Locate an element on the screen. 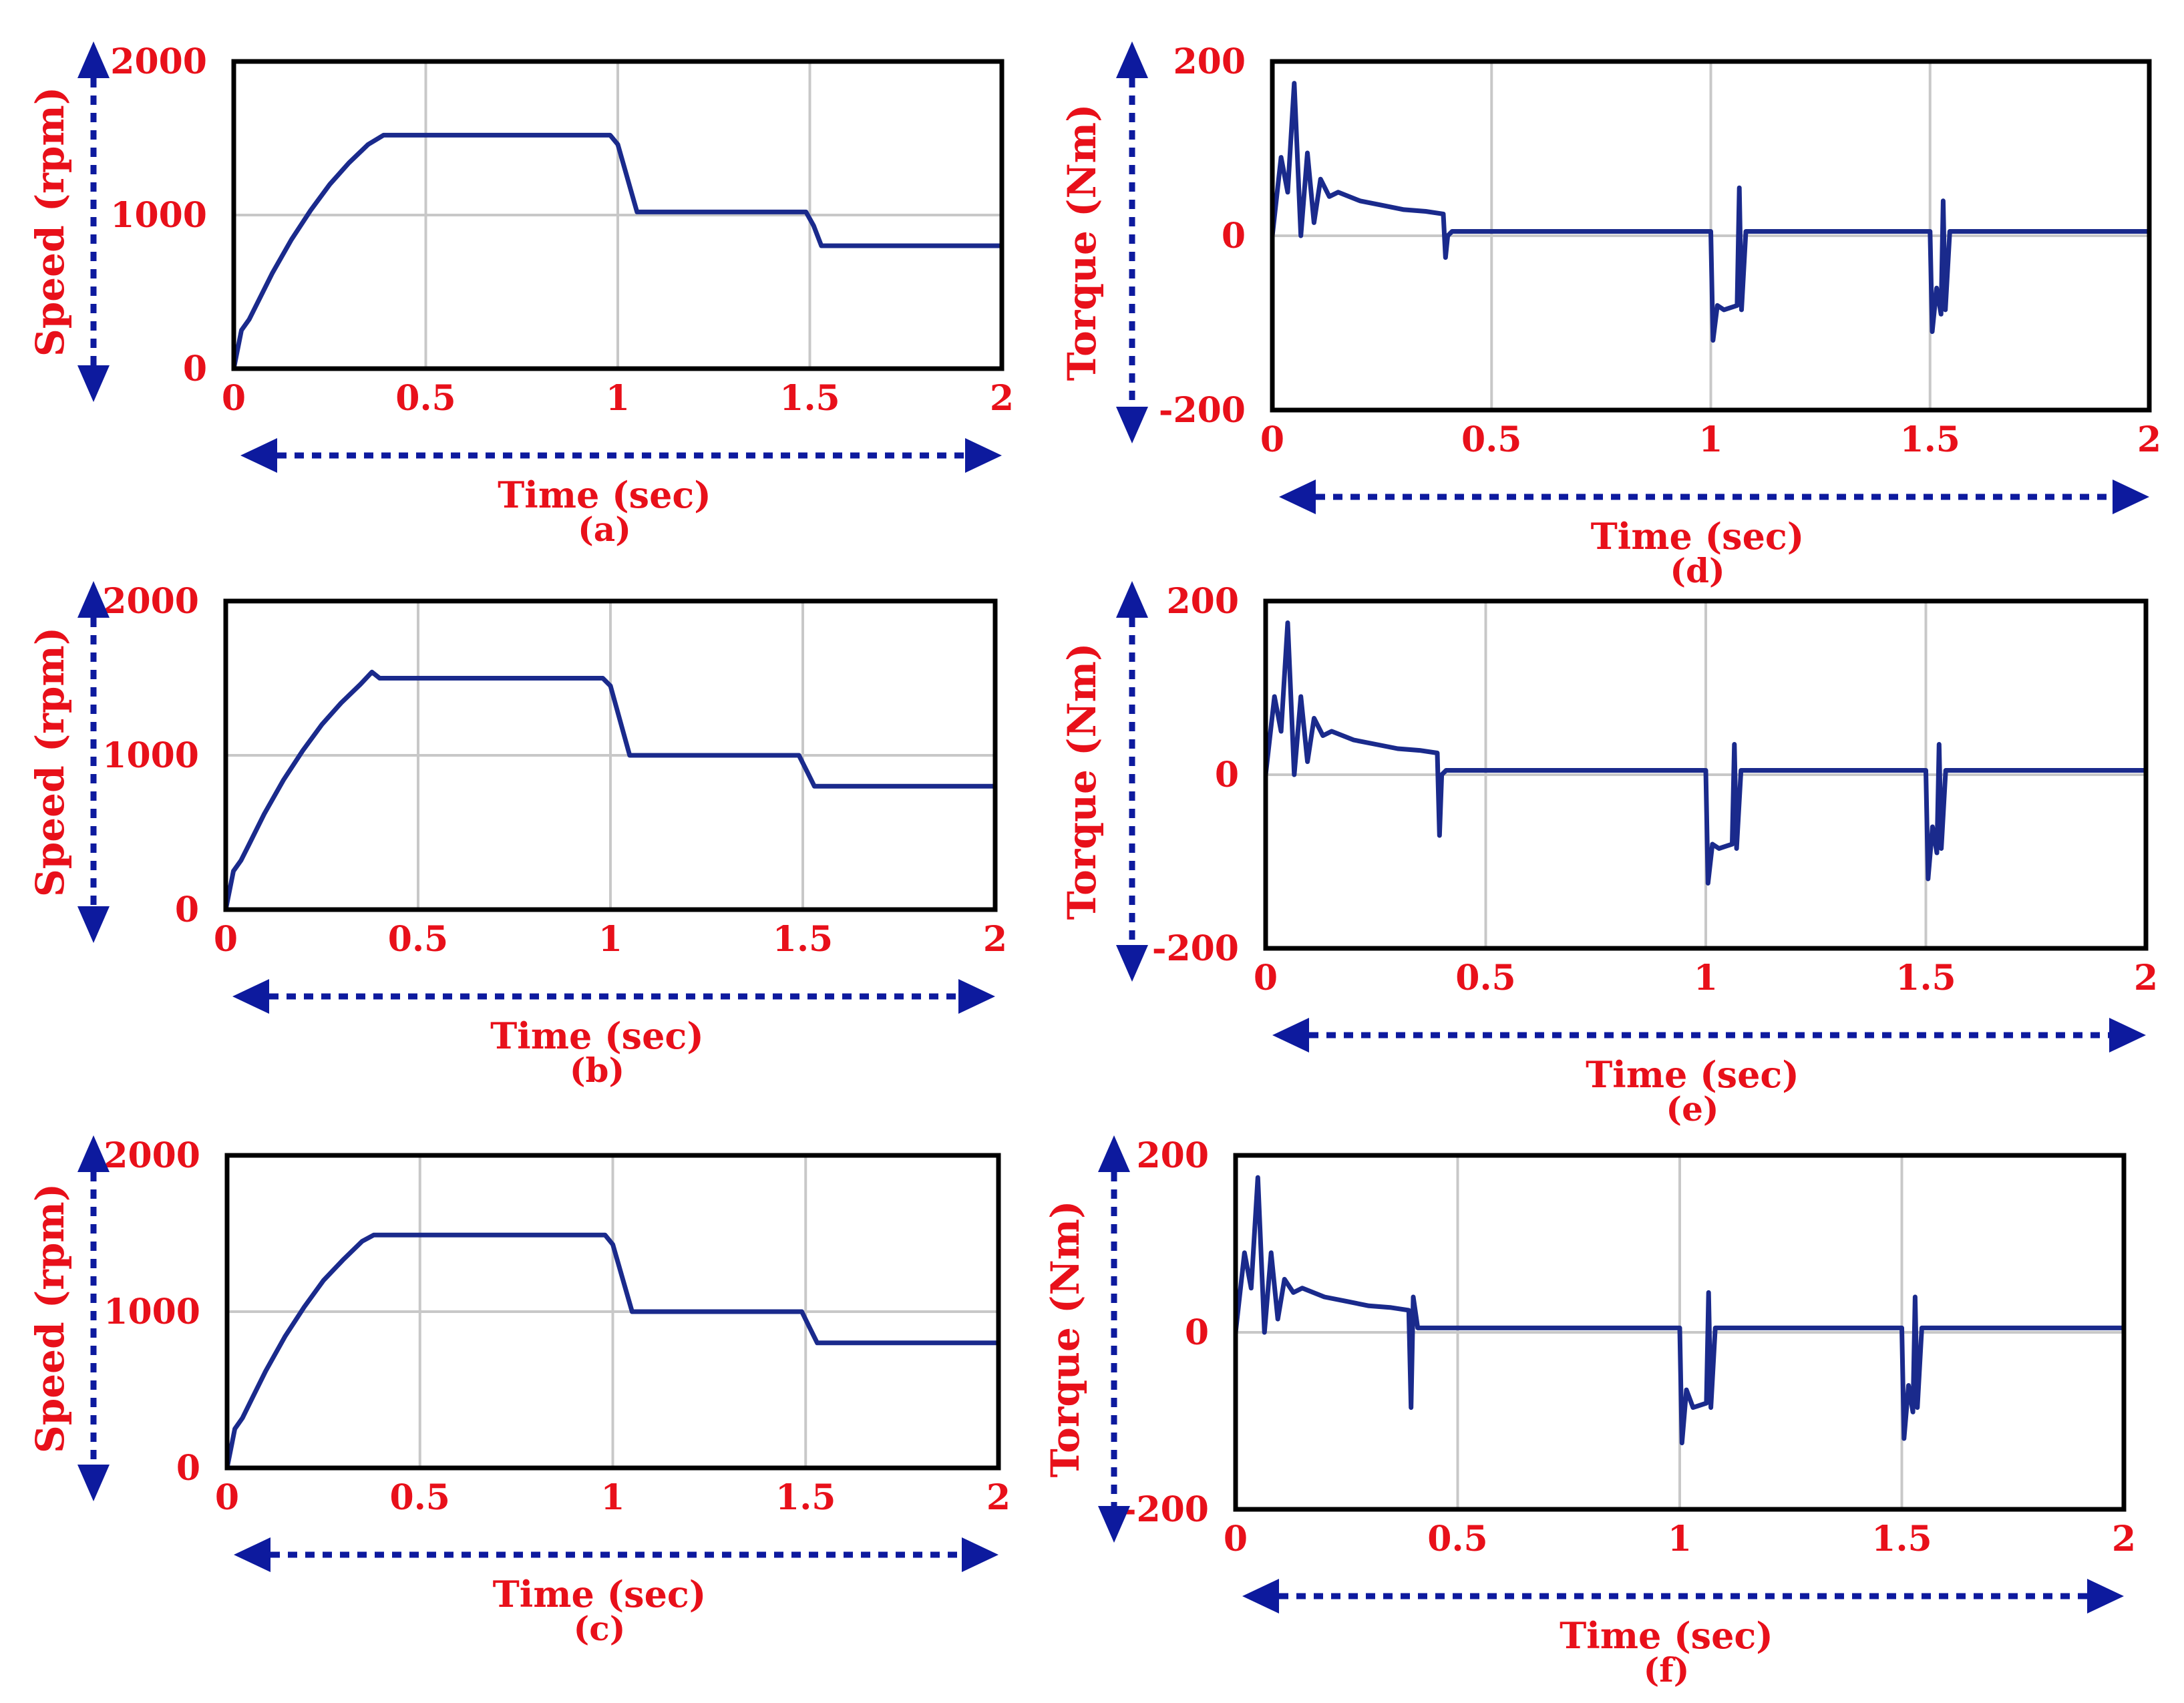 The image size is (2184, 1703). panel-label: (e) is located at coordinates (1692, 1109).